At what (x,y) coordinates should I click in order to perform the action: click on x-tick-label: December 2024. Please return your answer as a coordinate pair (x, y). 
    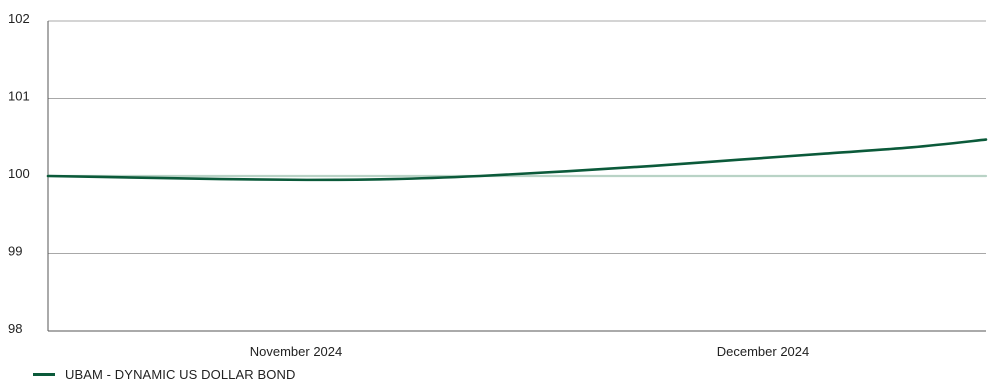
    Looking at the image, I should click on (763, 351).